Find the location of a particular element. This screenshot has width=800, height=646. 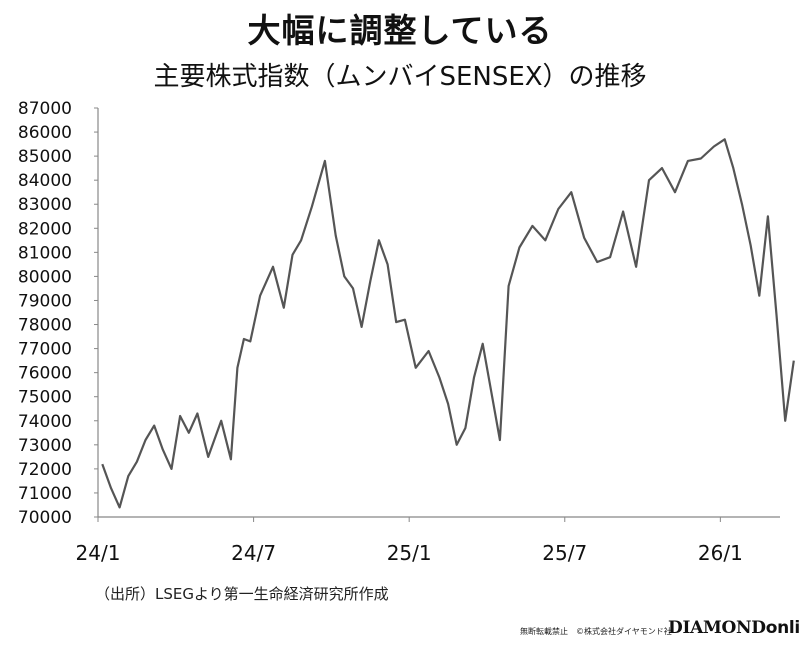

y-tick-label: 75000 is located at coordinates (45, 398).